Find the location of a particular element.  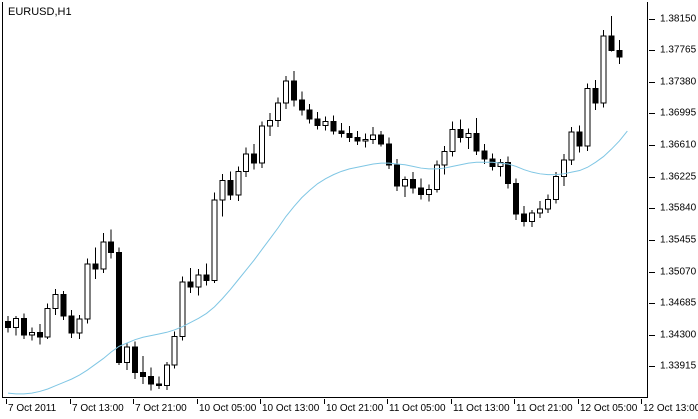

time-tick-label: 11 Oct 13:00 is located at coordinates (481, 408).